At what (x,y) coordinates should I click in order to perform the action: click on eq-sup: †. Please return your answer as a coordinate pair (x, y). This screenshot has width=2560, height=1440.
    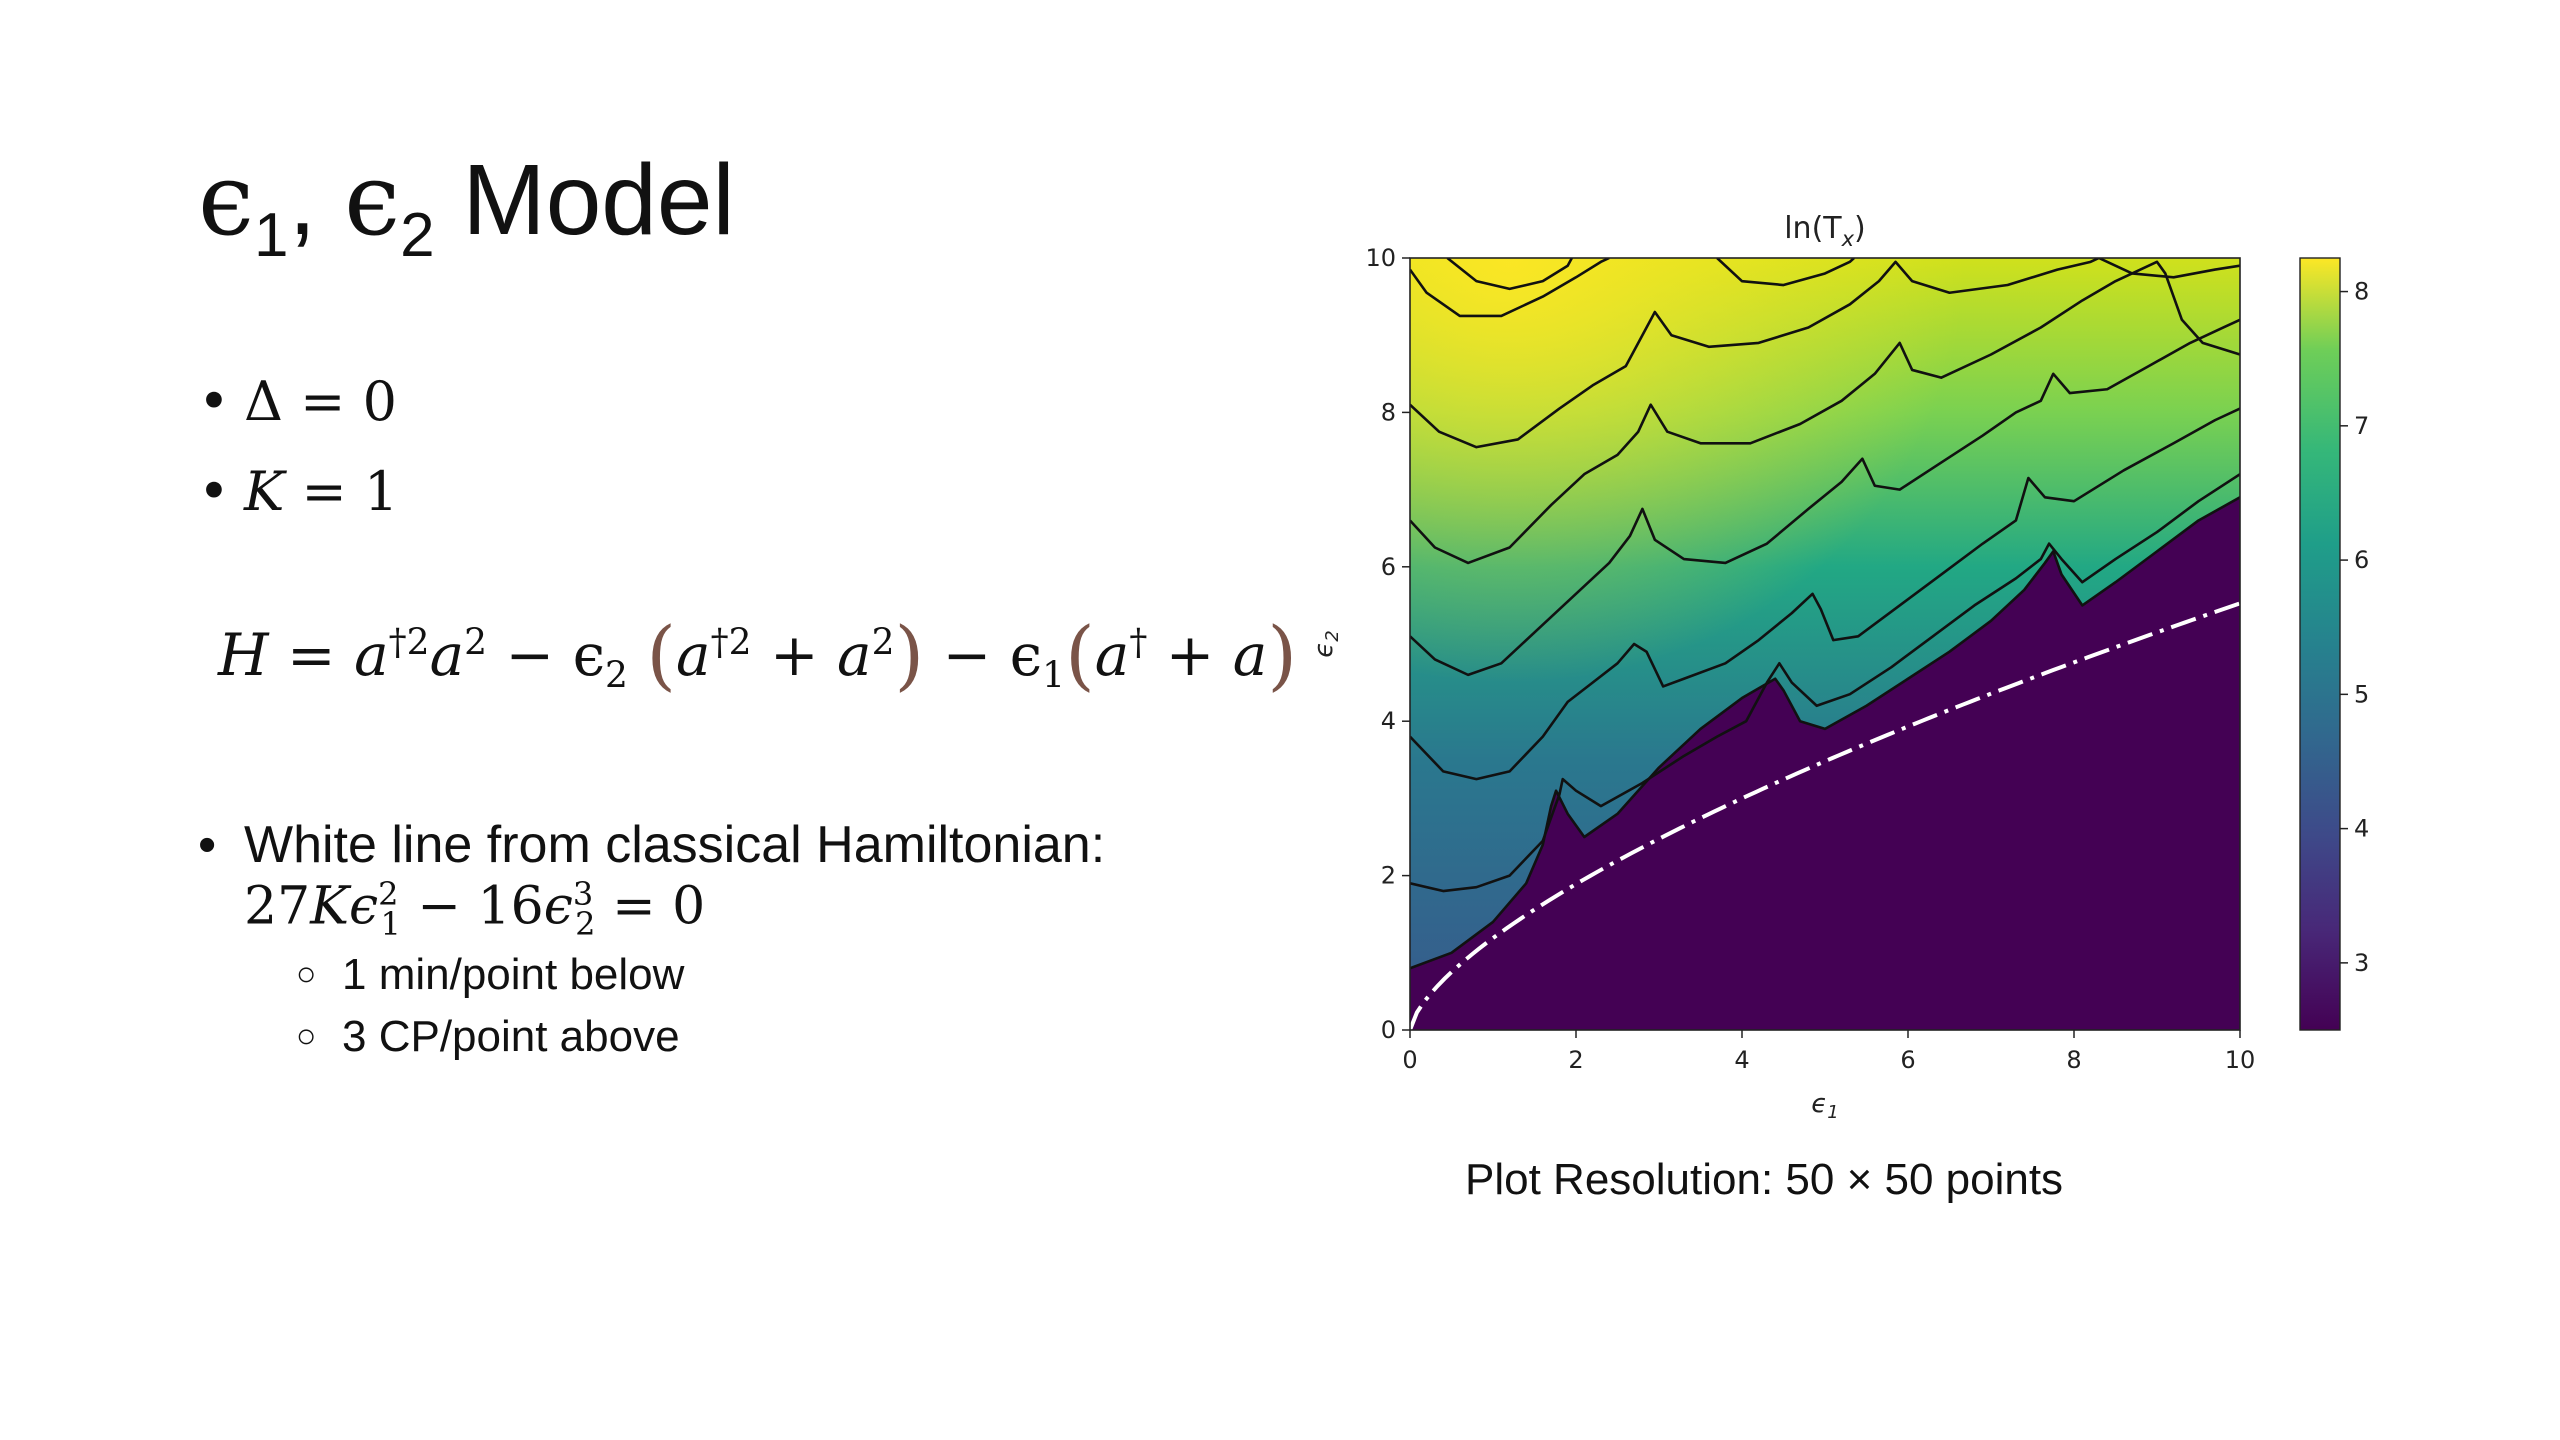
    Looking at the image, I should click on (1138, 643).